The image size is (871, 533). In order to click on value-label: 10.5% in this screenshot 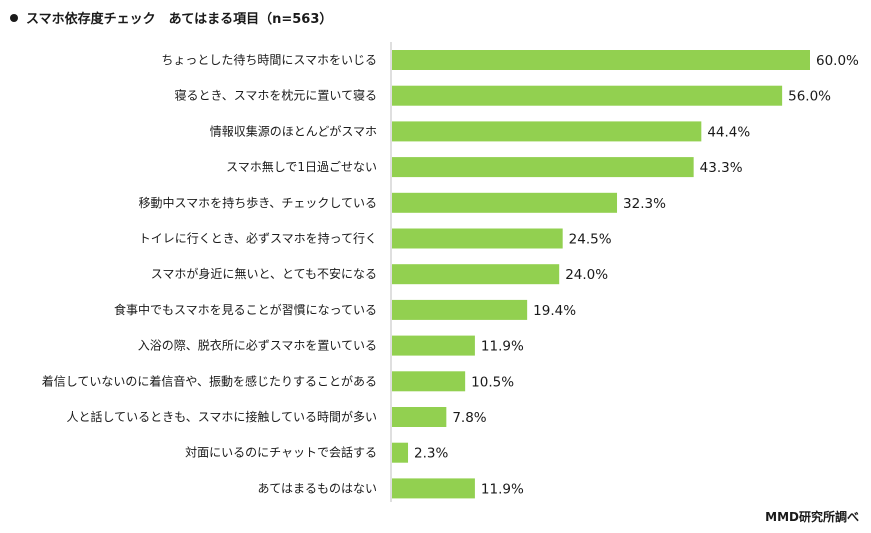, I will do `click(492, 382)`.